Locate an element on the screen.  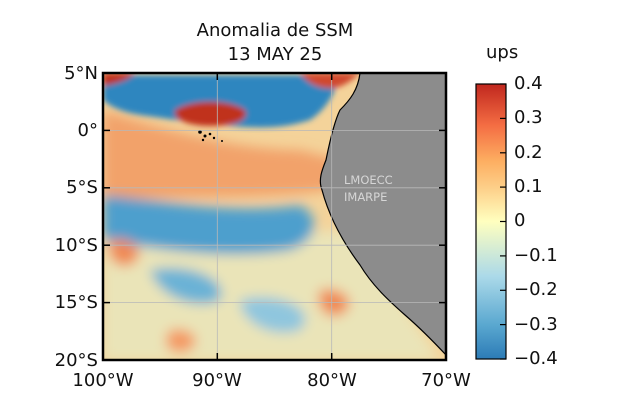
watermark: LMOECC IMARPE is located at coordinates (368, 189).